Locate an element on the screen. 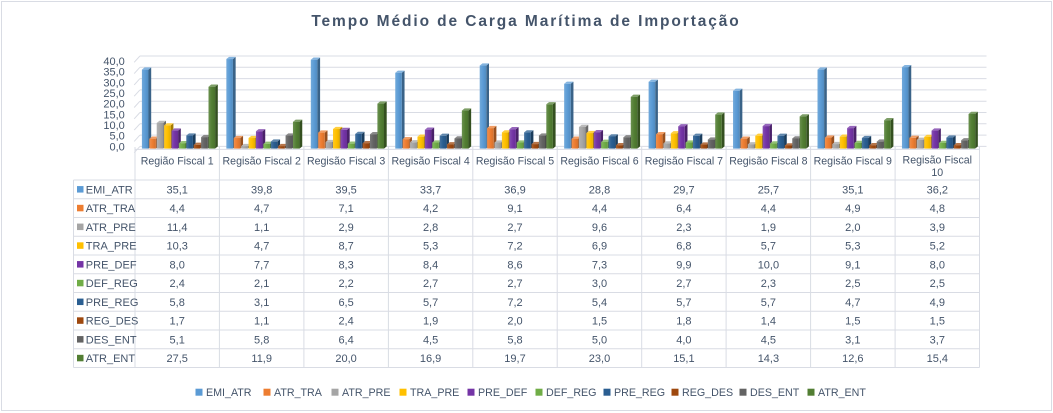  svg-text: 7,1 is located at coordinates (345, 209).